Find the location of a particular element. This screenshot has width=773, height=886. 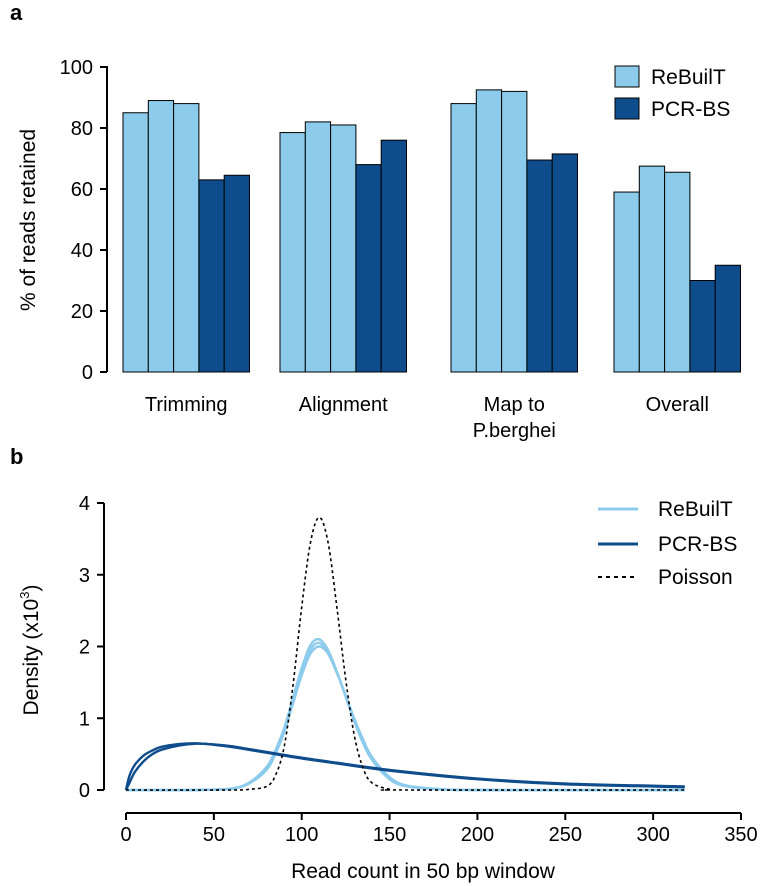

x-tick-label-3: 150 is located at coordinates (389, 835).